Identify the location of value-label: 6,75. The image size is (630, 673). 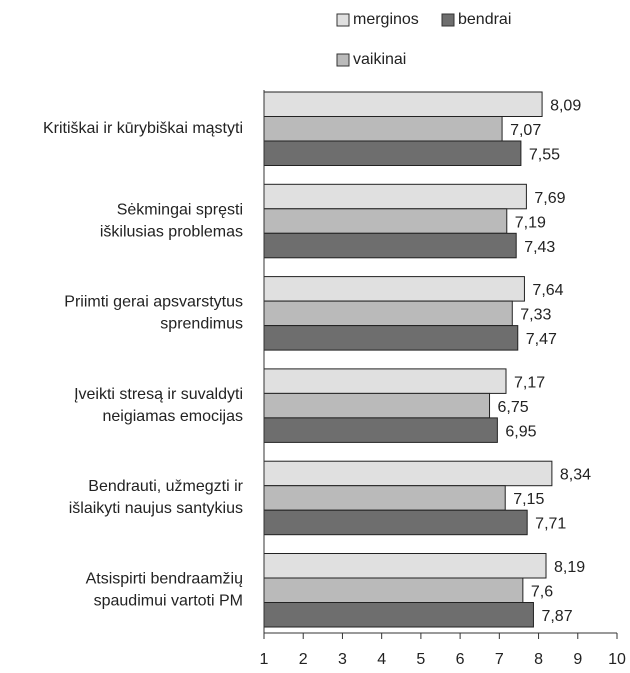
(513, 407).